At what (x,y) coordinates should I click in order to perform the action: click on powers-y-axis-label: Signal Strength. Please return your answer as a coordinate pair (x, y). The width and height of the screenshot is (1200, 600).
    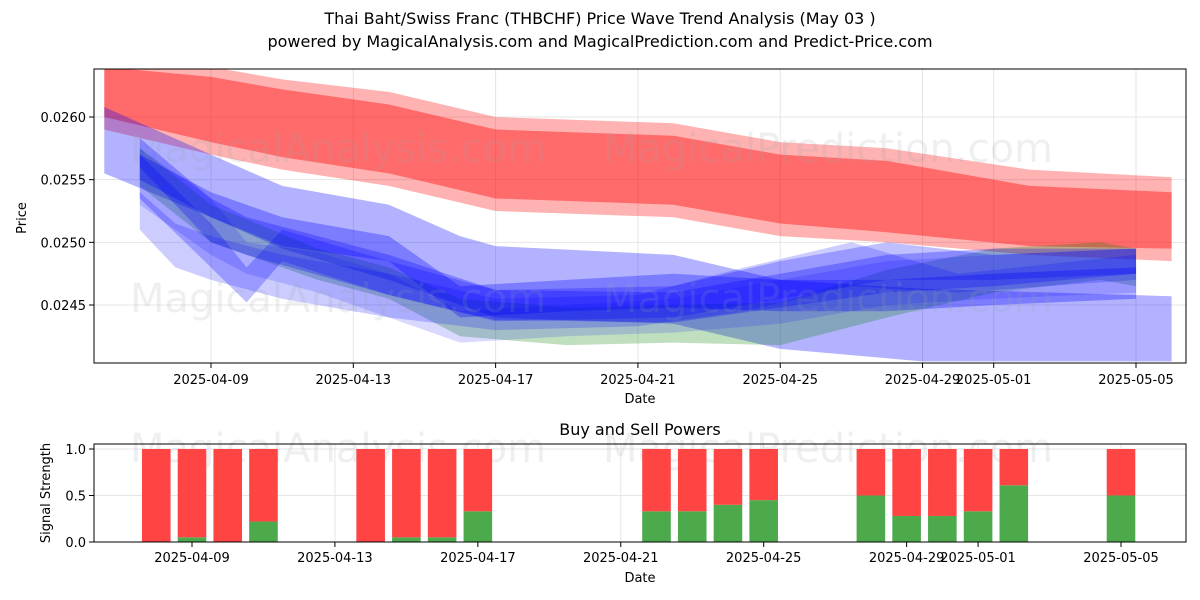
    Looking at the image, I should click on (46, 493).